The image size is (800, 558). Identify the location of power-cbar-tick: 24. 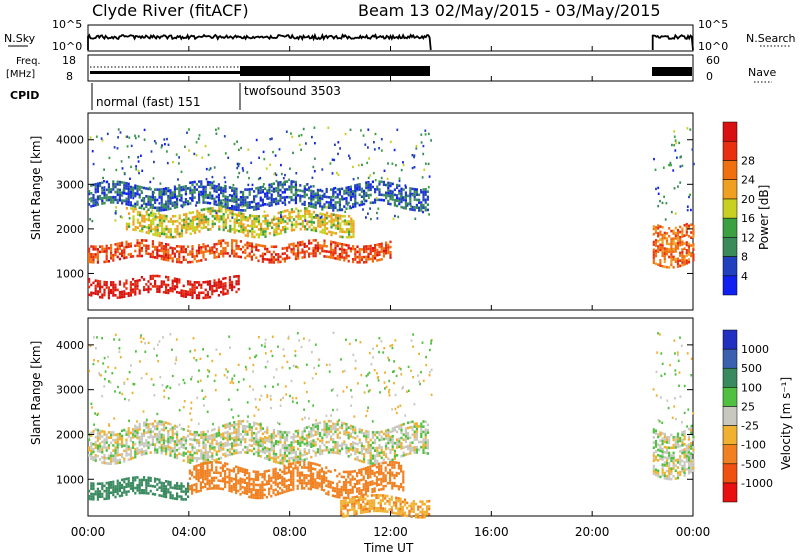
(748, 180).